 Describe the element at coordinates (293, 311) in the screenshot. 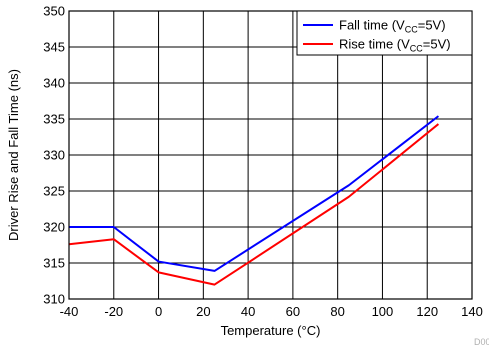

I see `x-tick-label: 60` at that location.